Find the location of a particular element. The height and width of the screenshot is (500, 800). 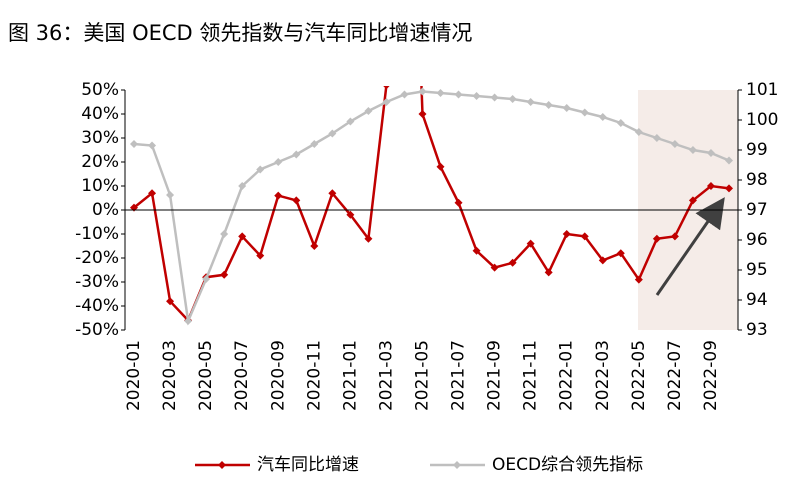

y2-tick-label: 98 is located at coordinates (757, 180).